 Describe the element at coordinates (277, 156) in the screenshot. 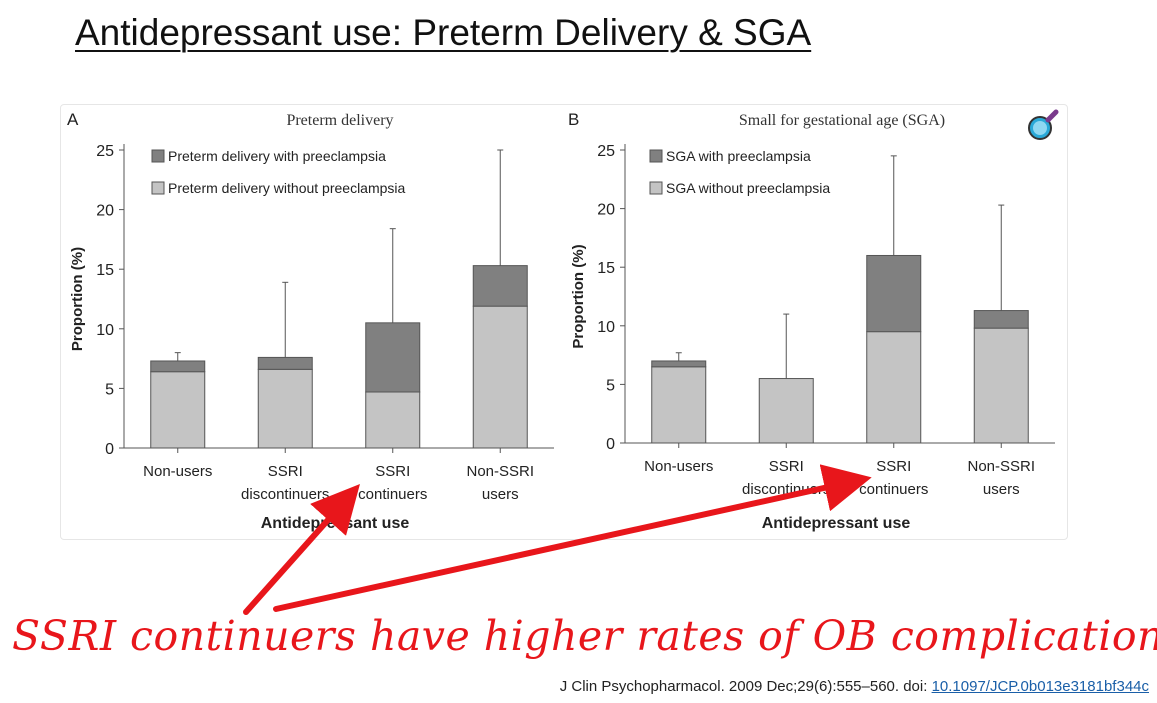

I see `legend-label: Preterm delivery with preeclampsia` at that location.